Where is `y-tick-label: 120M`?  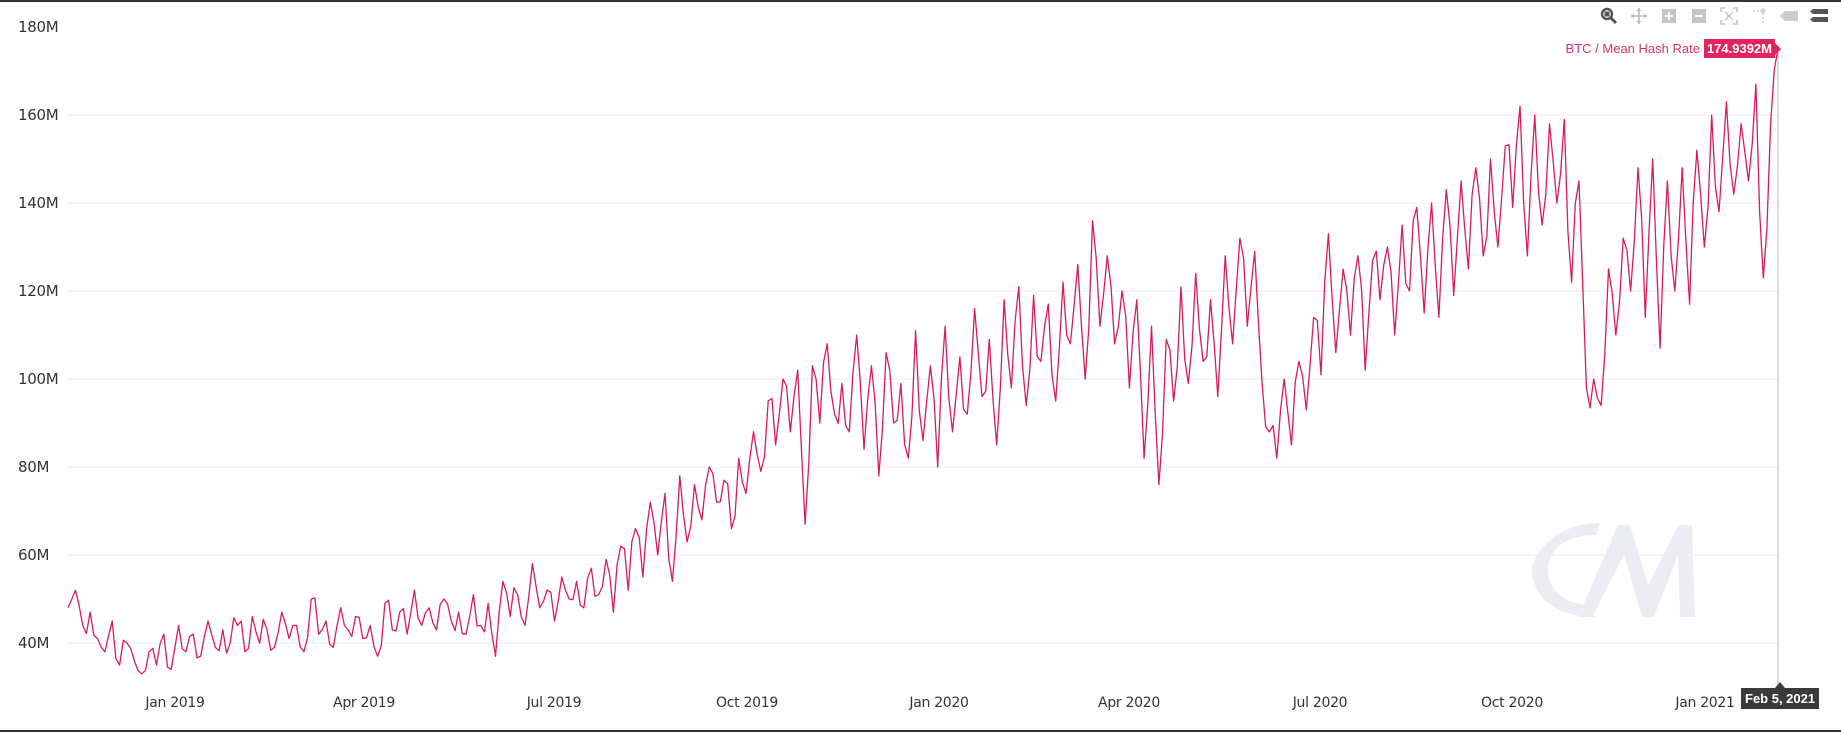 y-tick-label: 120M is located at coordinates (38, 291).